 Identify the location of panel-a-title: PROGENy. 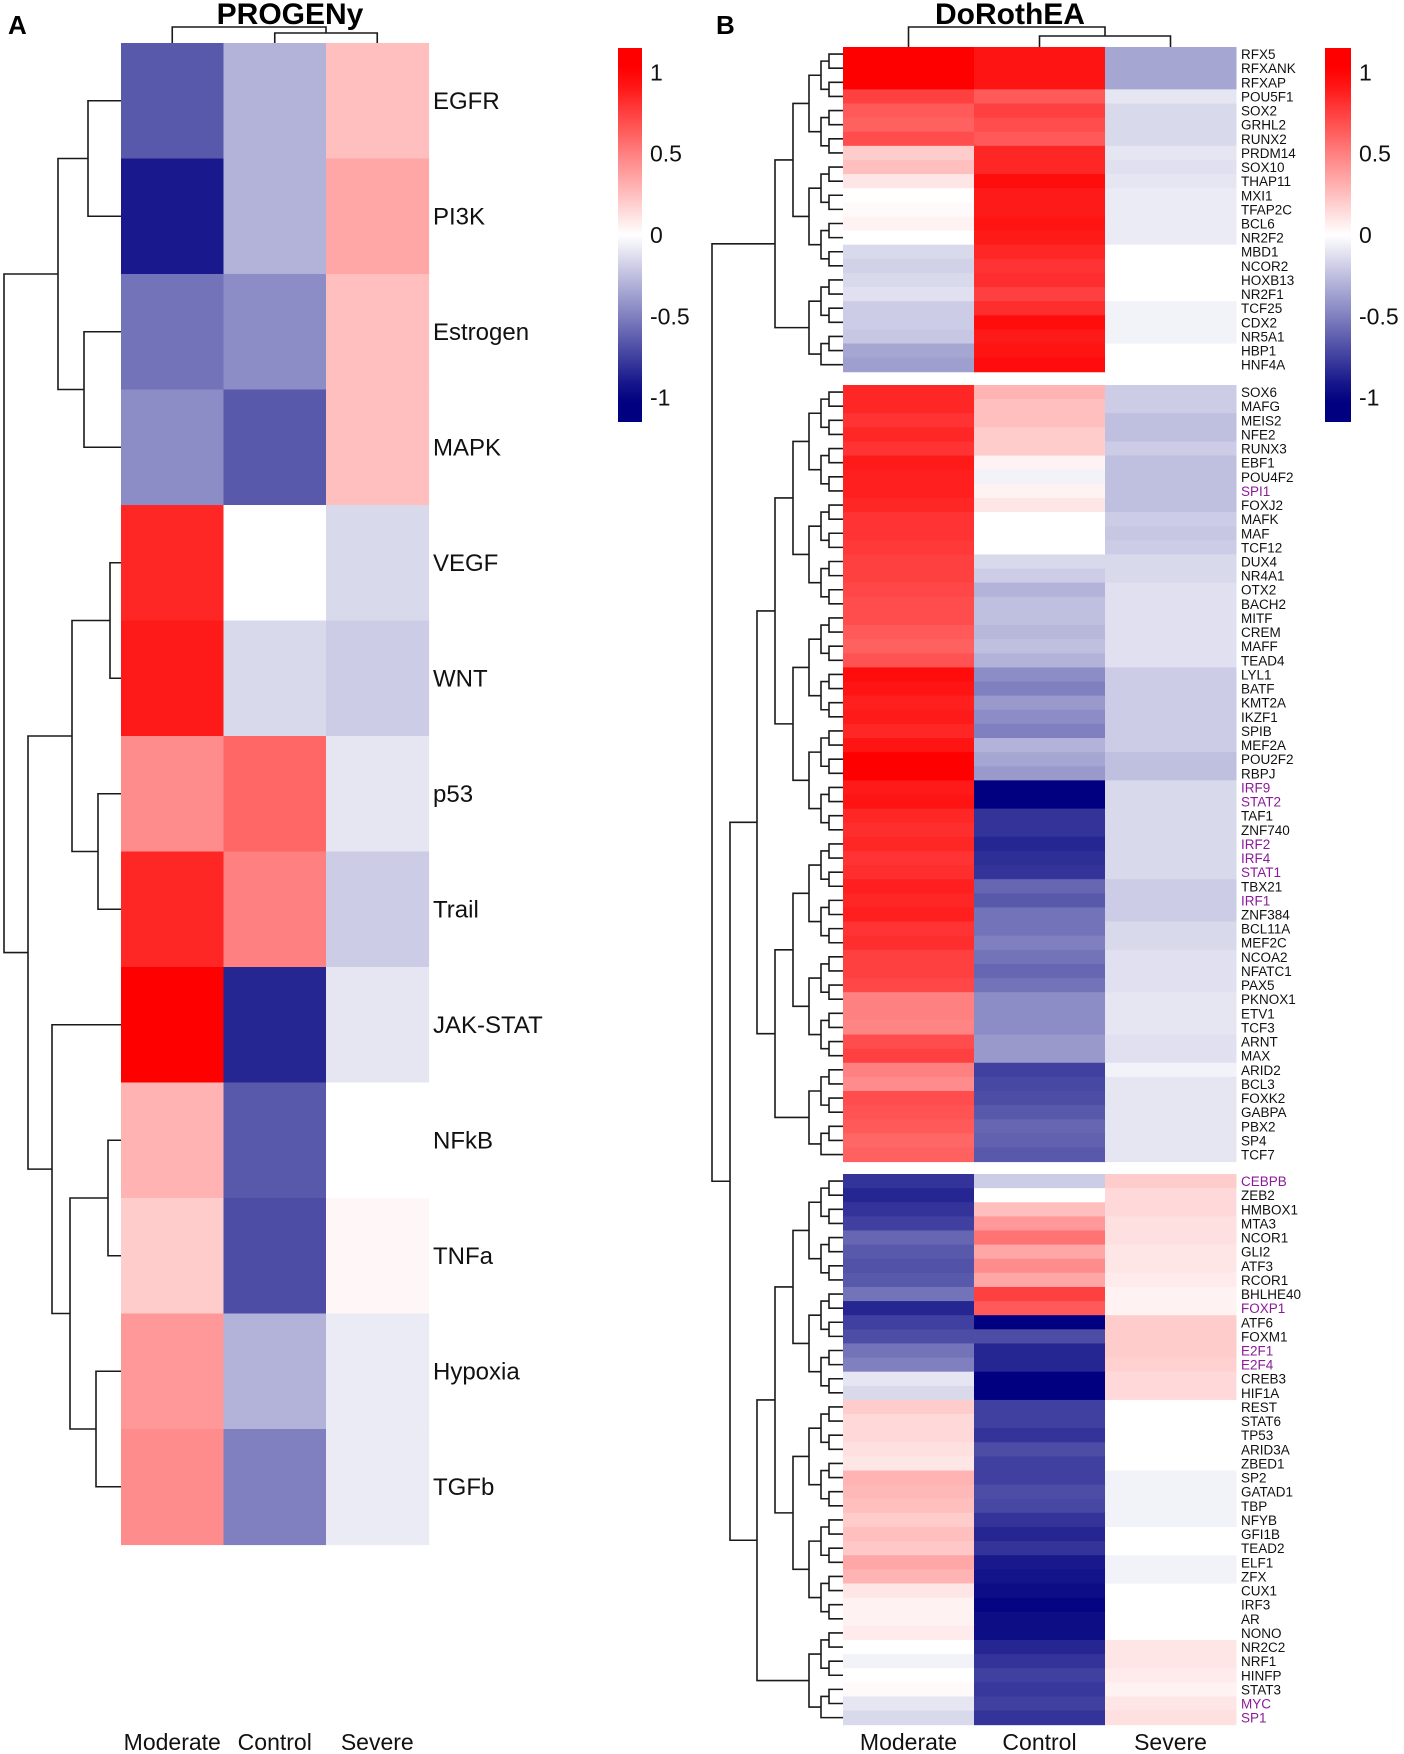
(290, 15).